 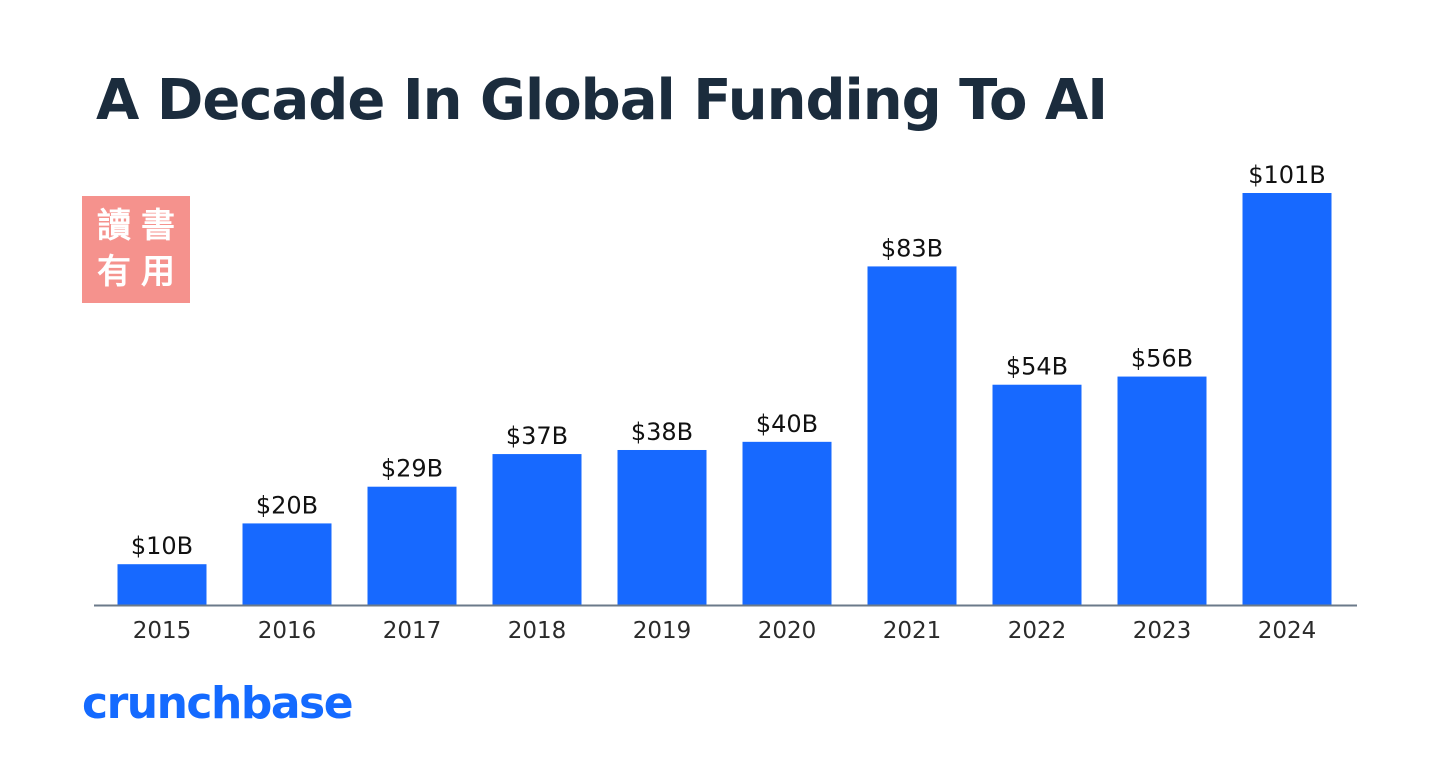 I want to click on value-label-2016: $20B, so click(x=287, y=505).